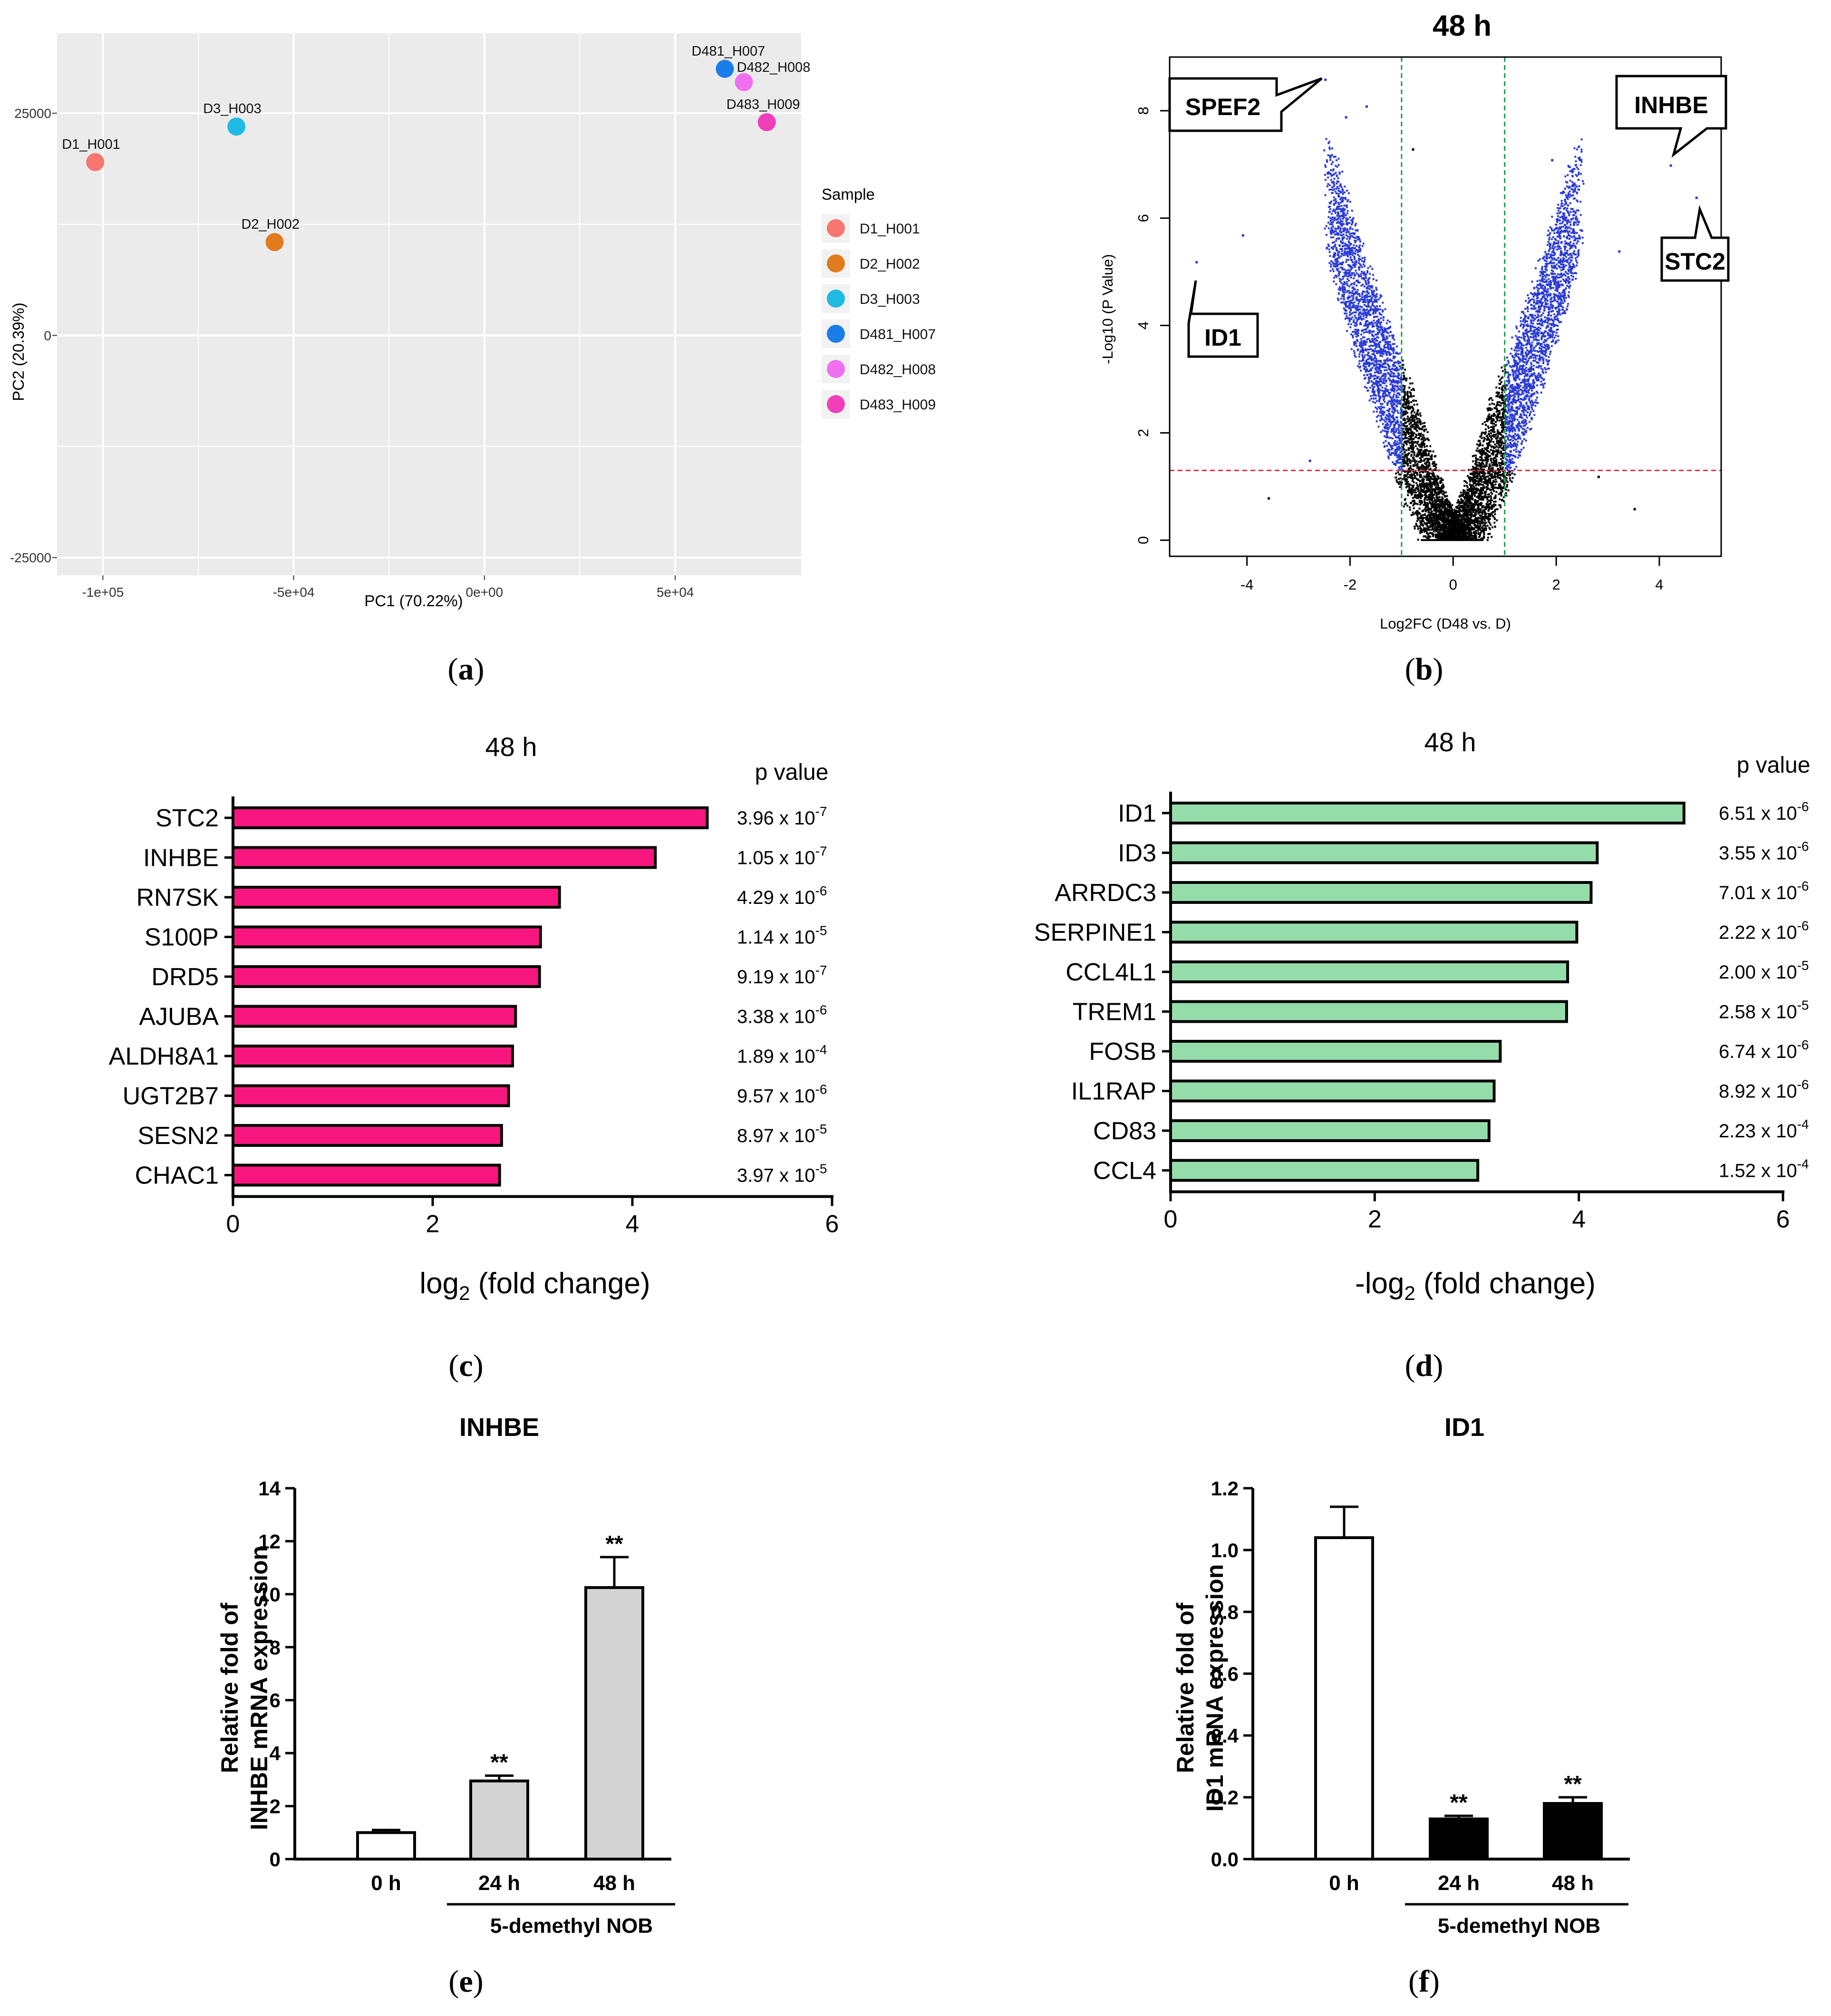  I want to click on volcano-plot-frame, so click(1445, 306).